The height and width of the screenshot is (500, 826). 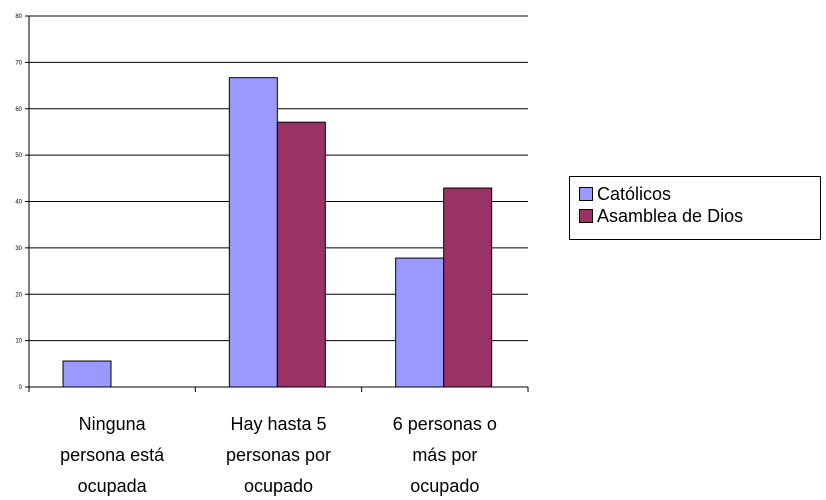 I want to click on bar-series0-cat0, so click(x=87, y=374).